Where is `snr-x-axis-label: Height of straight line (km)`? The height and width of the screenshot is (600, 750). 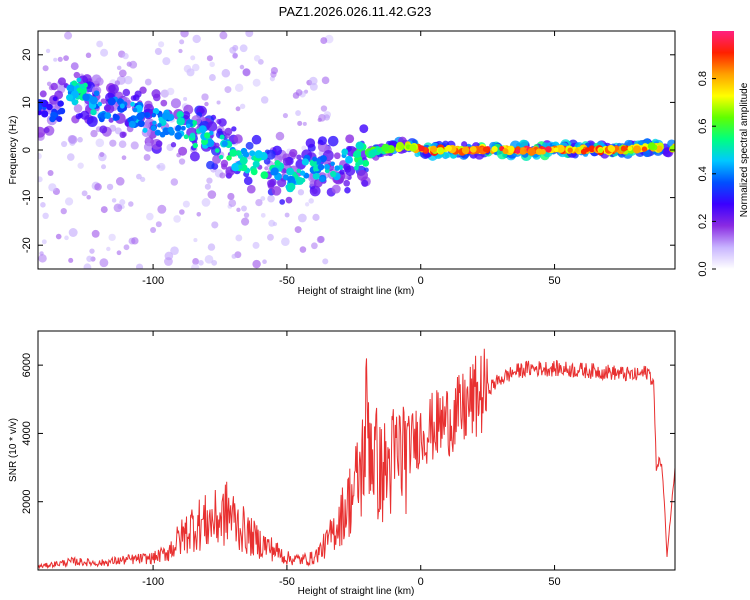
snr-x-axis-label: Height of straight line (km) is located at coordinates (356, 591).